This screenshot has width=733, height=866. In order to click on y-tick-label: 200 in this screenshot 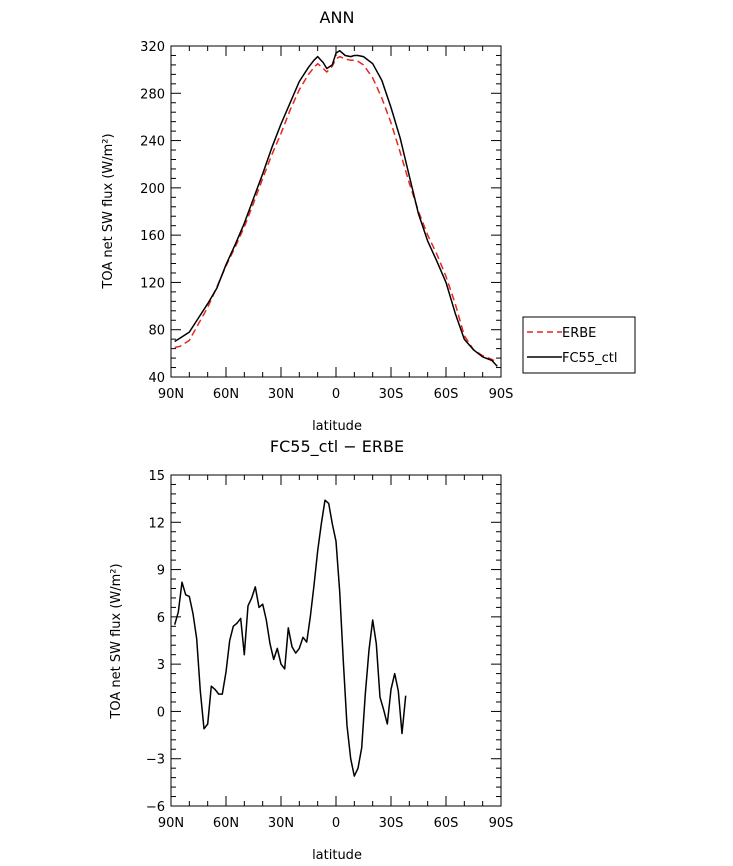, I will do `click(152, 189)`.